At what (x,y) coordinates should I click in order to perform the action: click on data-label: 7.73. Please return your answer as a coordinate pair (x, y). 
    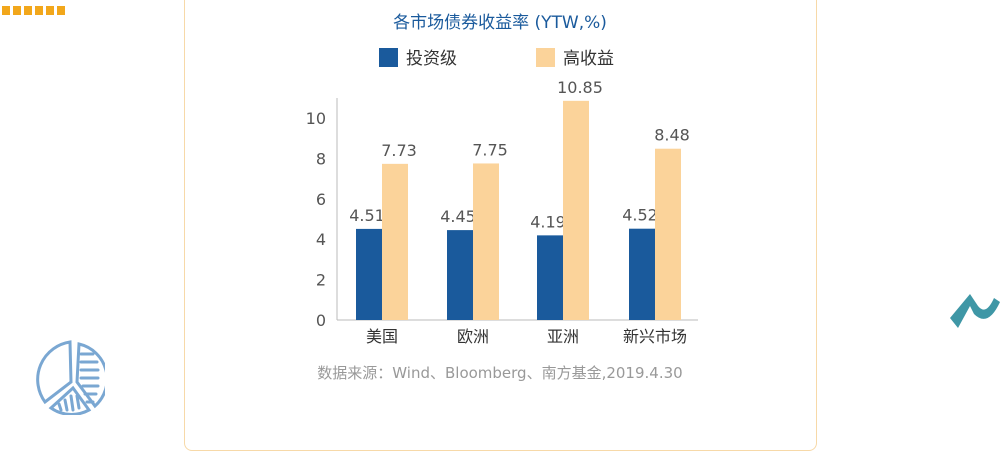
    Looking at the image, I should click on (399, 150).